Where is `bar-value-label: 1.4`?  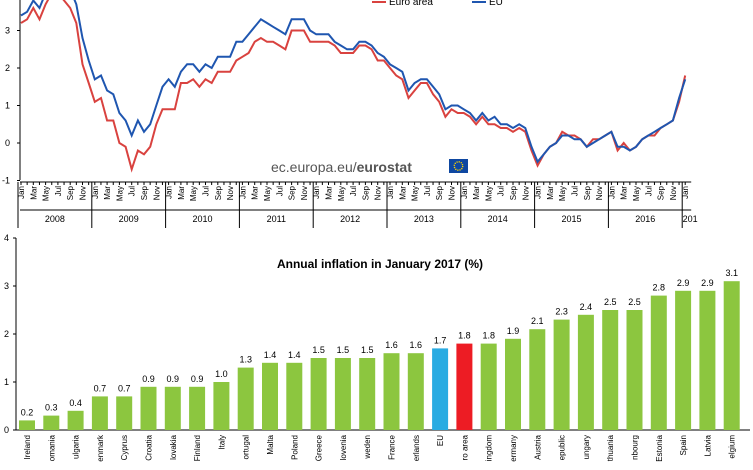
bar-value-label: 1.4 is located at coordinates (270, 355).